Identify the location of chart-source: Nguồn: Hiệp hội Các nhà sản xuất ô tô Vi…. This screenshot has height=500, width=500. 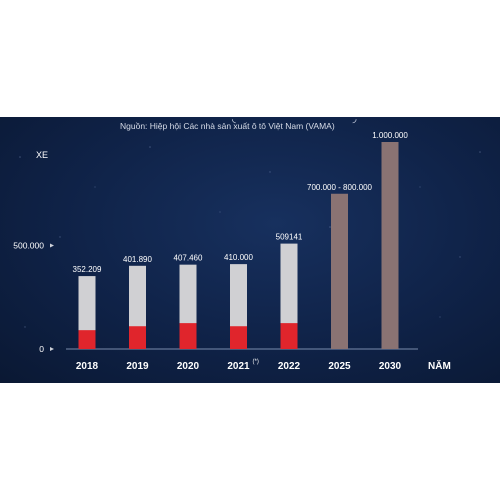
(227, 126).